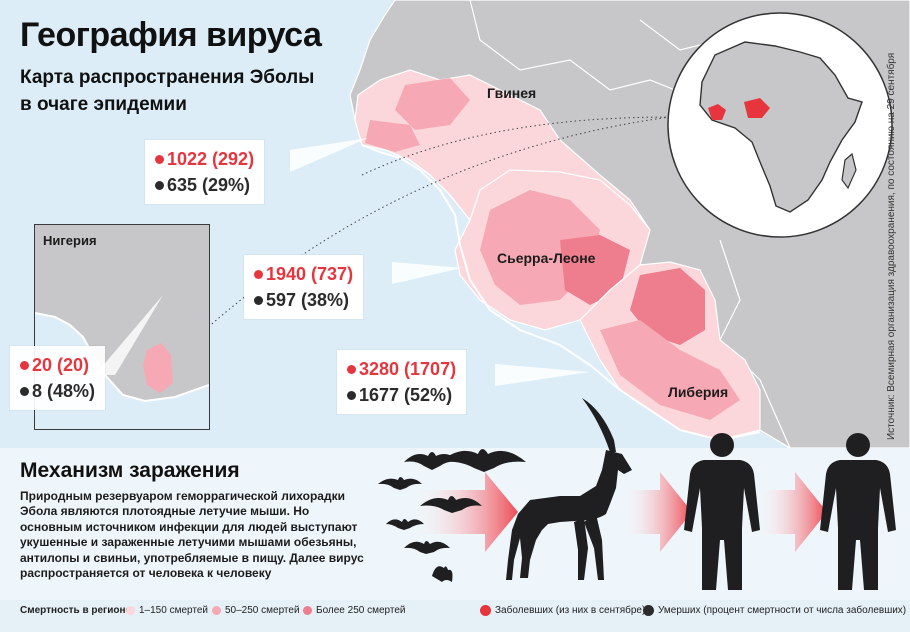 The height and width of the screenshot is (632, 910). What do you see at coordinates (546, 258) in the screenshot?
I see `label-sierra-leone: Сьерра-Леоне` at bounding box center [546, 258].